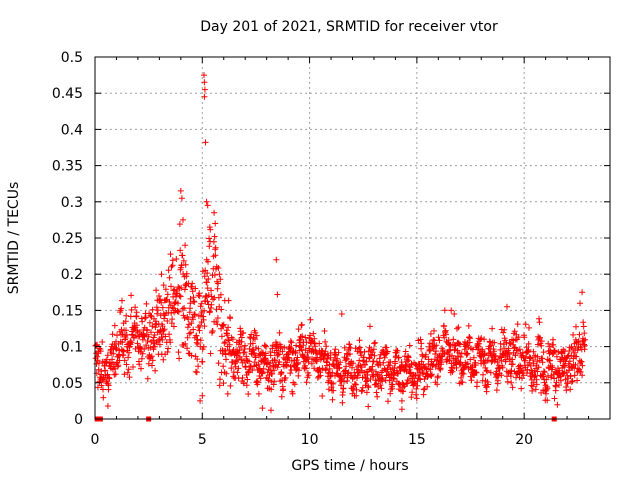 The width and height of the screenshot is (640, 480). Describe the element at coordinates (78, 420) in the screenshot. I see `y-tick-label: 0` at that location.